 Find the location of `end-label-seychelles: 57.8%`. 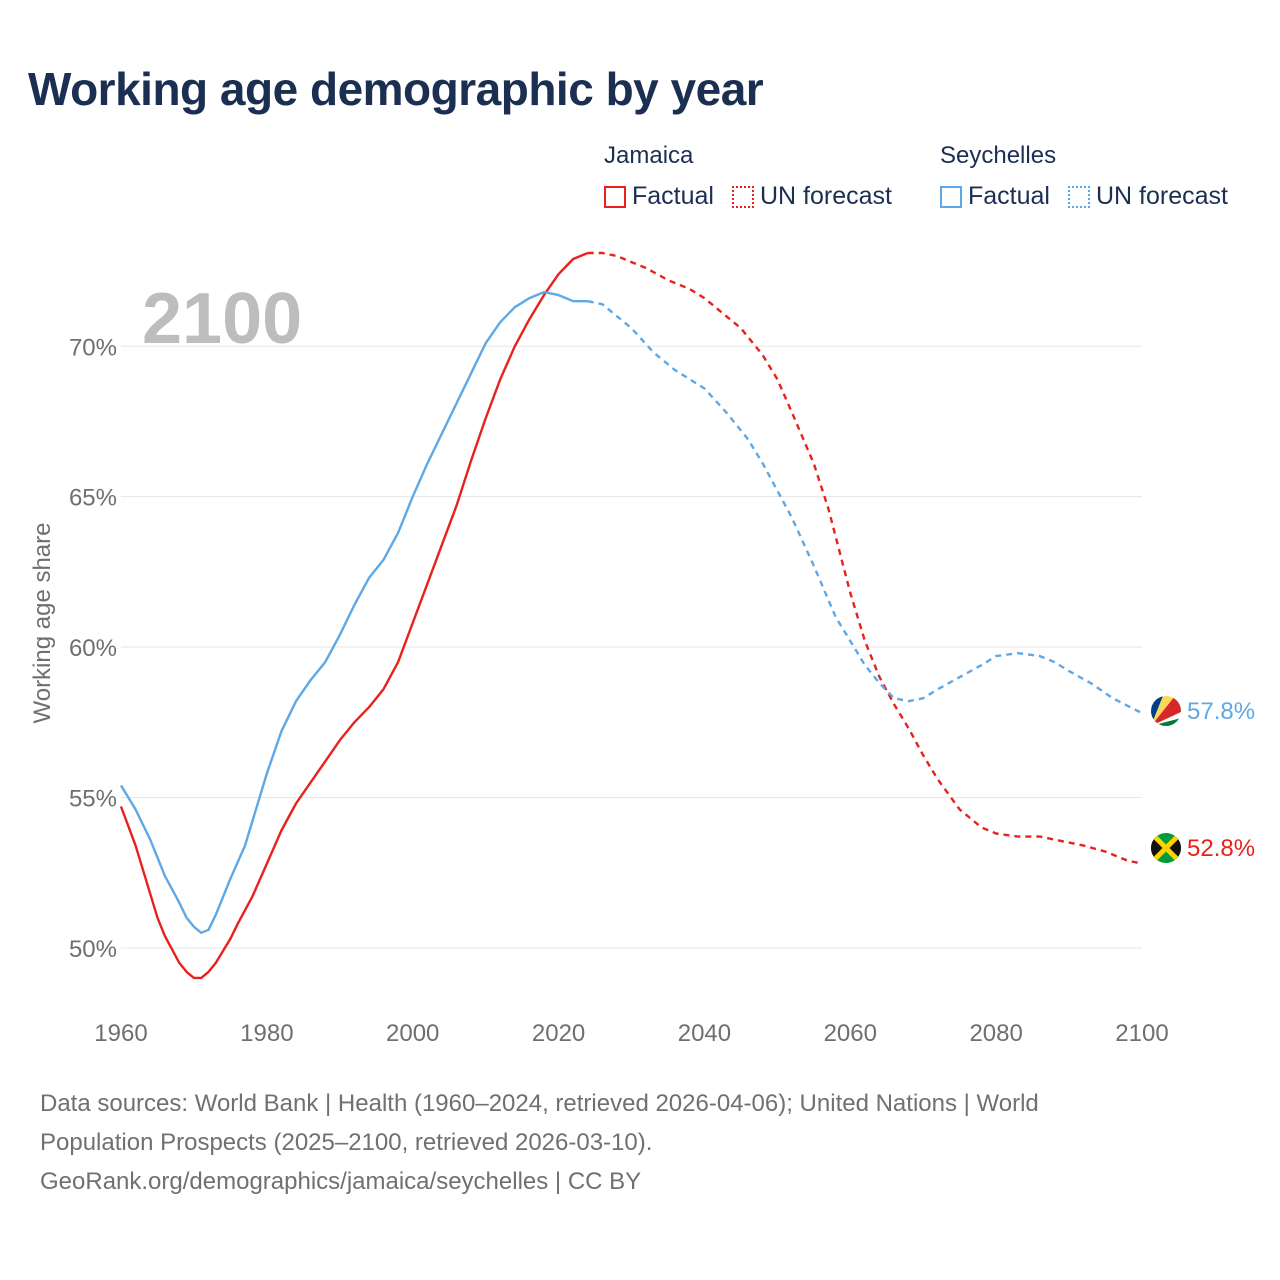

end-label-seychelles: 57.8% is located at coordinates (1221, 711).